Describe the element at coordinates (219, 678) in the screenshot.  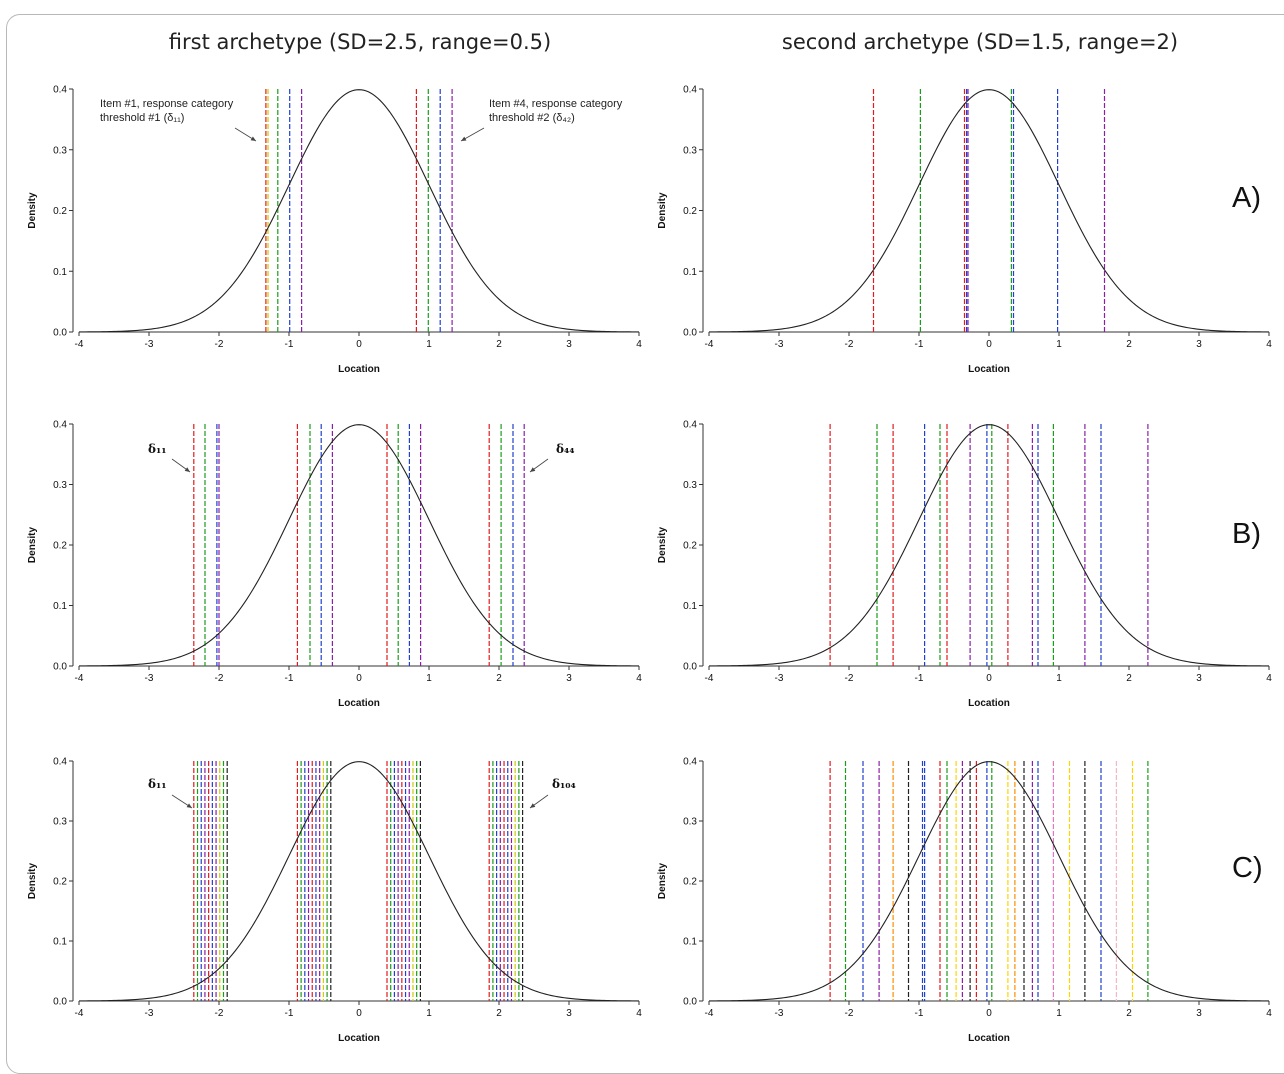
I see `x-tick-label-b-left: -2` at that location.